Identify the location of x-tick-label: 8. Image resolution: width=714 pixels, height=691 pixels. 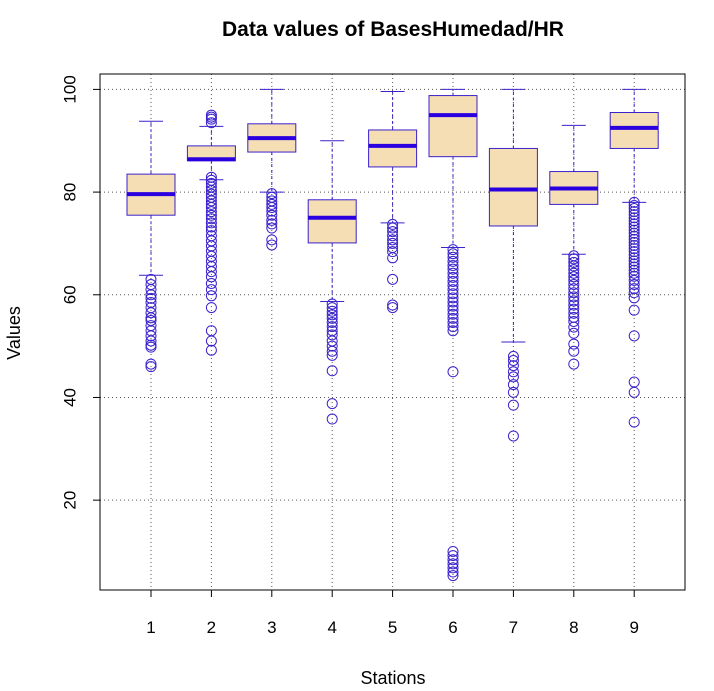
(573, 627).